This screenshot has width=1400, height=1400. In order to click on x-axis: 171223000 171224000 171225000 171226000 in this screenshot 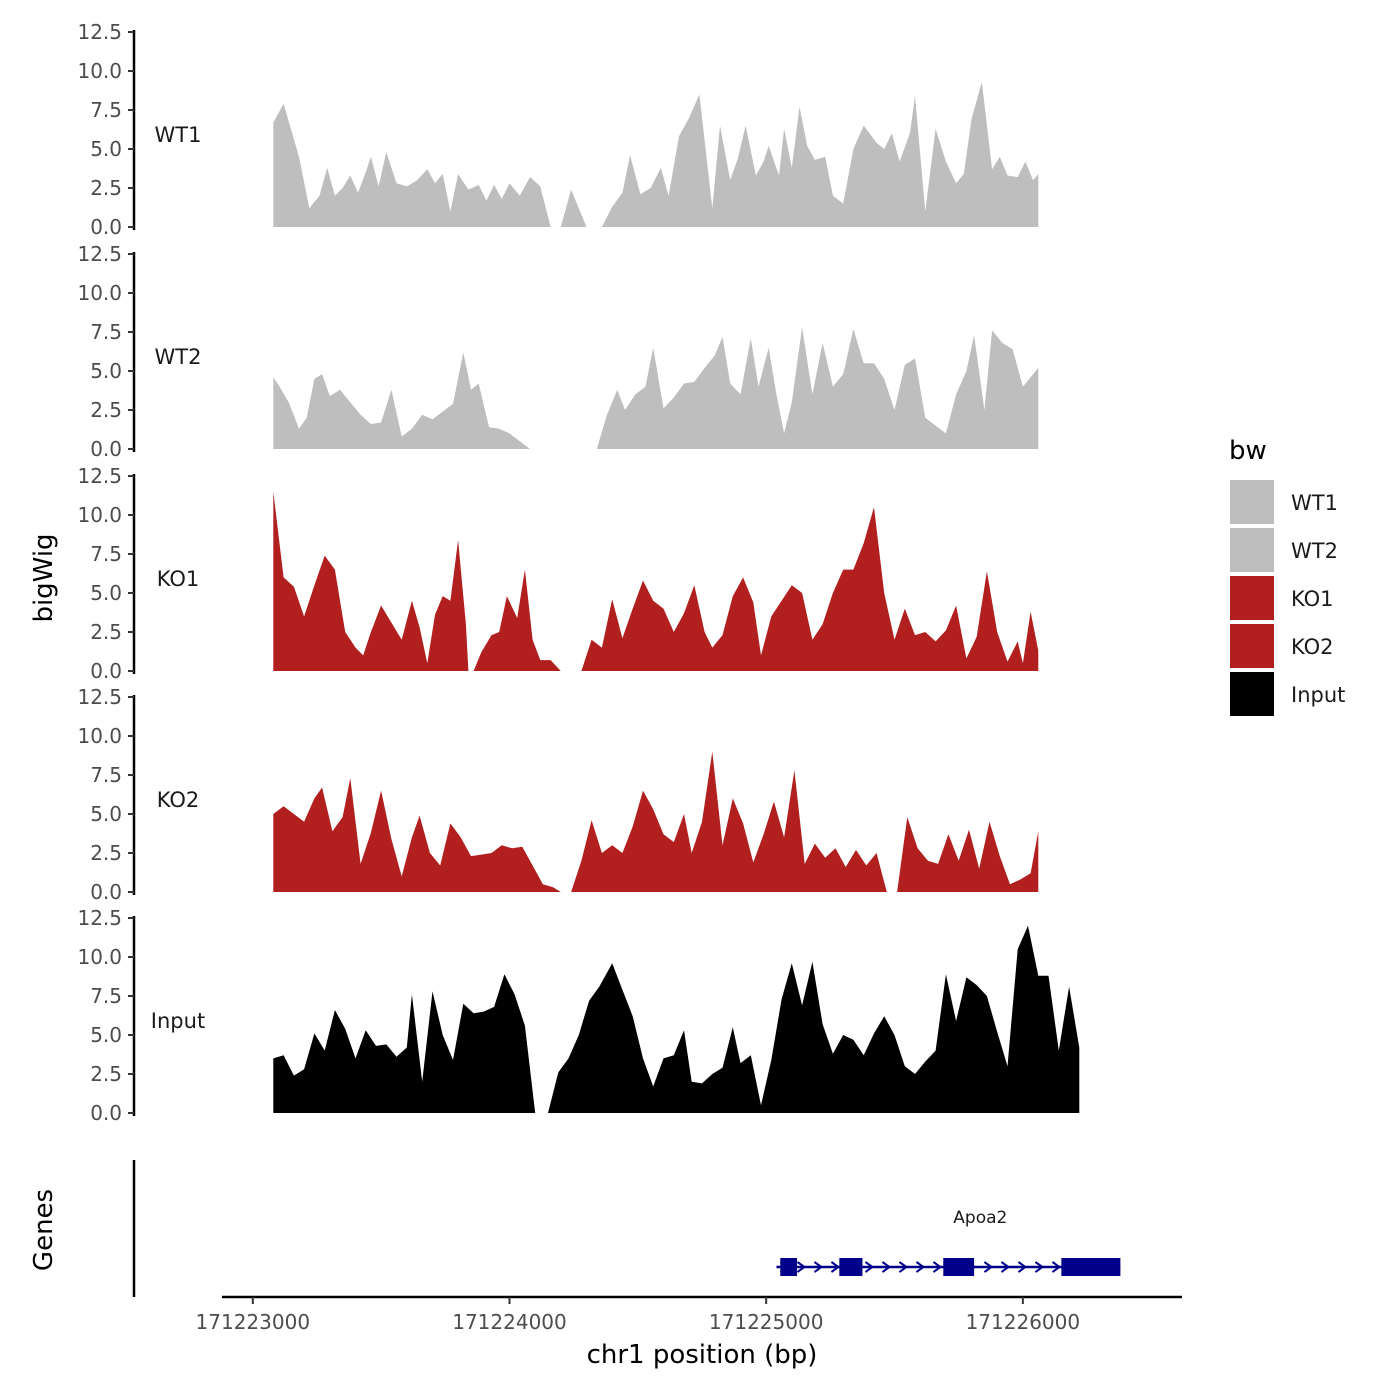, I will do `click(689, 1314)`.